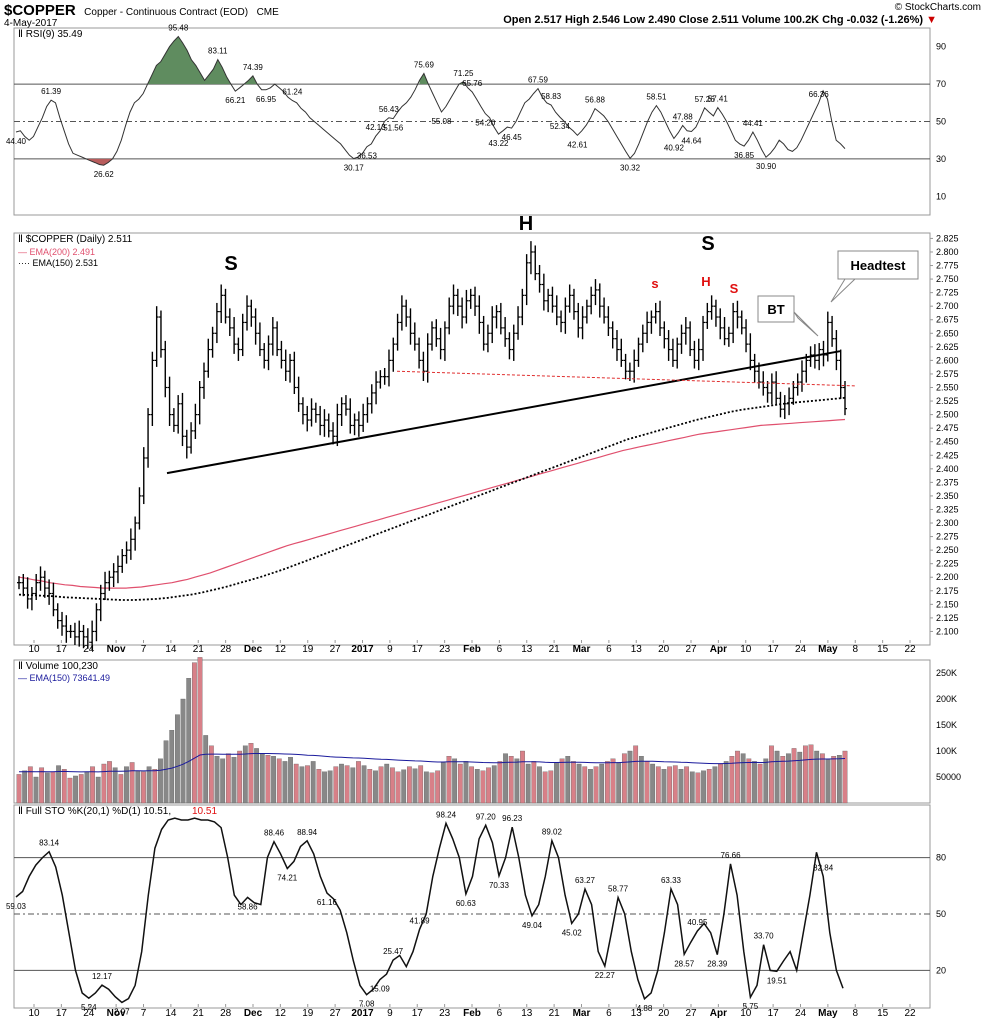 This screenshot has width=985, height=1024. What do you see at coordinates (446, 814) in the screenshot?
I see `sto-value-label: 98.24` at bounding box center [446, 814].